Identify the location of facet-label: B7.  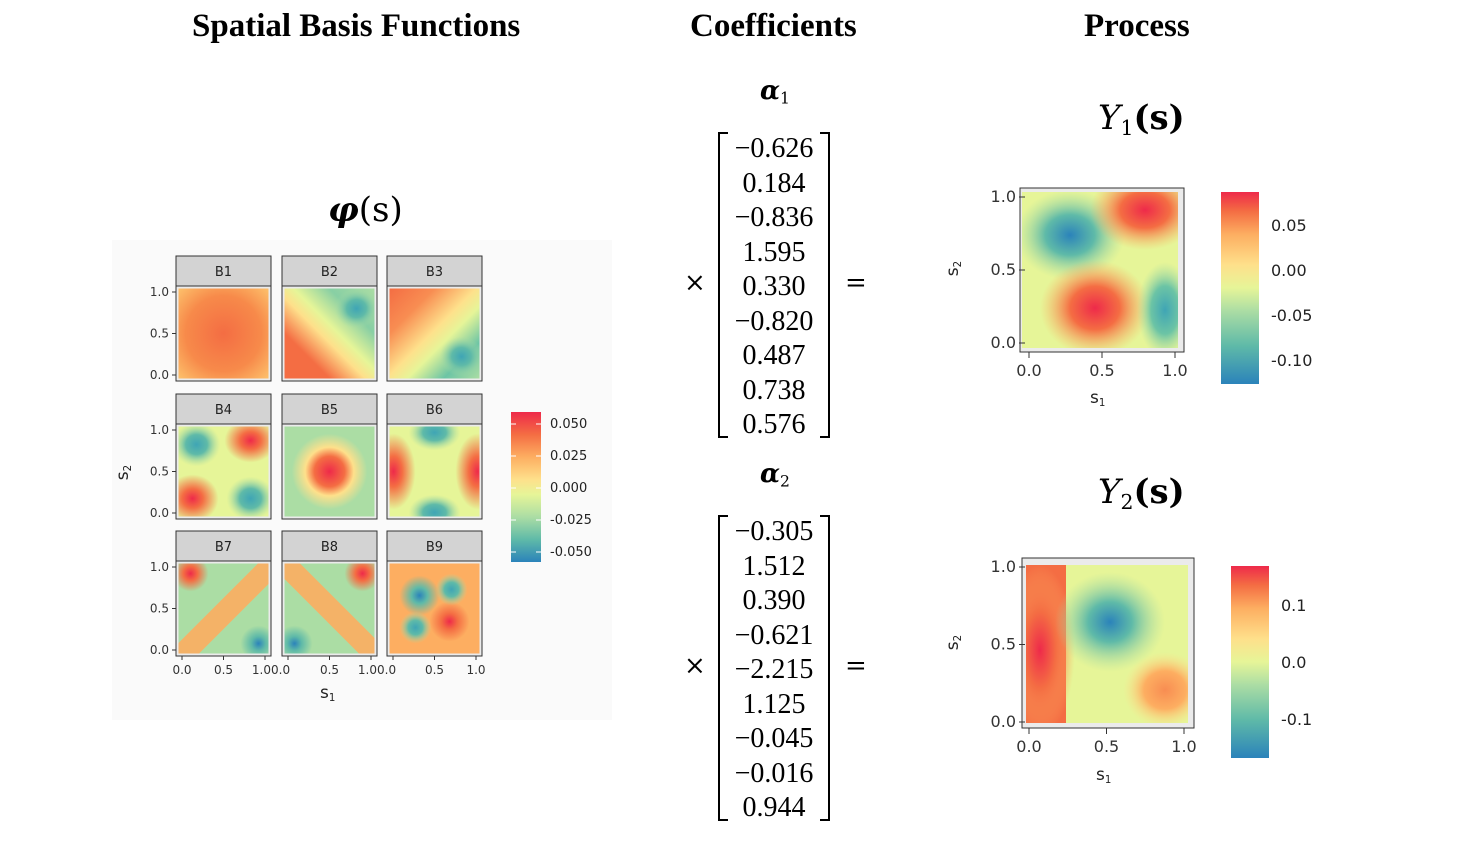
(223, 547).